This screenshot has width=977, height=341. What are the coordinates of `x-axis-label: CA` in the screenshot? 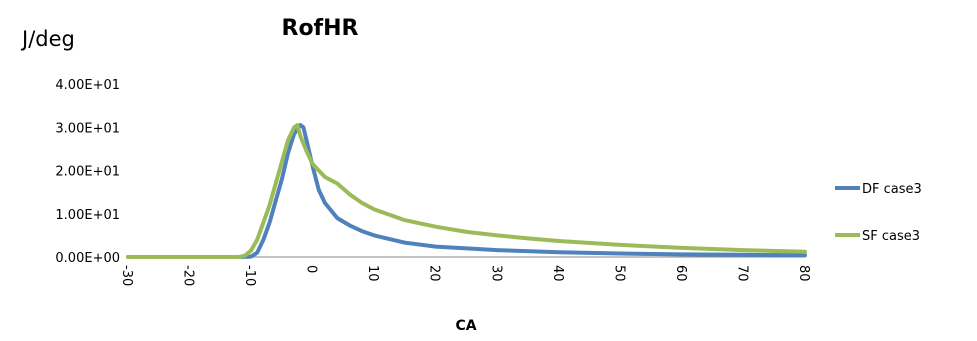 It's located at (465, 326).